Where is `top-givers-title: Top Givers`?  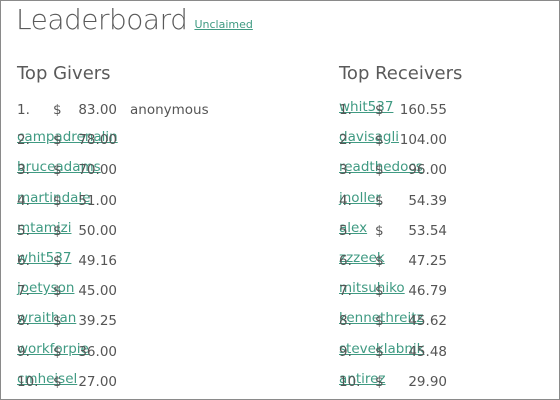 top-givers-title: Top Givers is located at coordinates (64, 73).